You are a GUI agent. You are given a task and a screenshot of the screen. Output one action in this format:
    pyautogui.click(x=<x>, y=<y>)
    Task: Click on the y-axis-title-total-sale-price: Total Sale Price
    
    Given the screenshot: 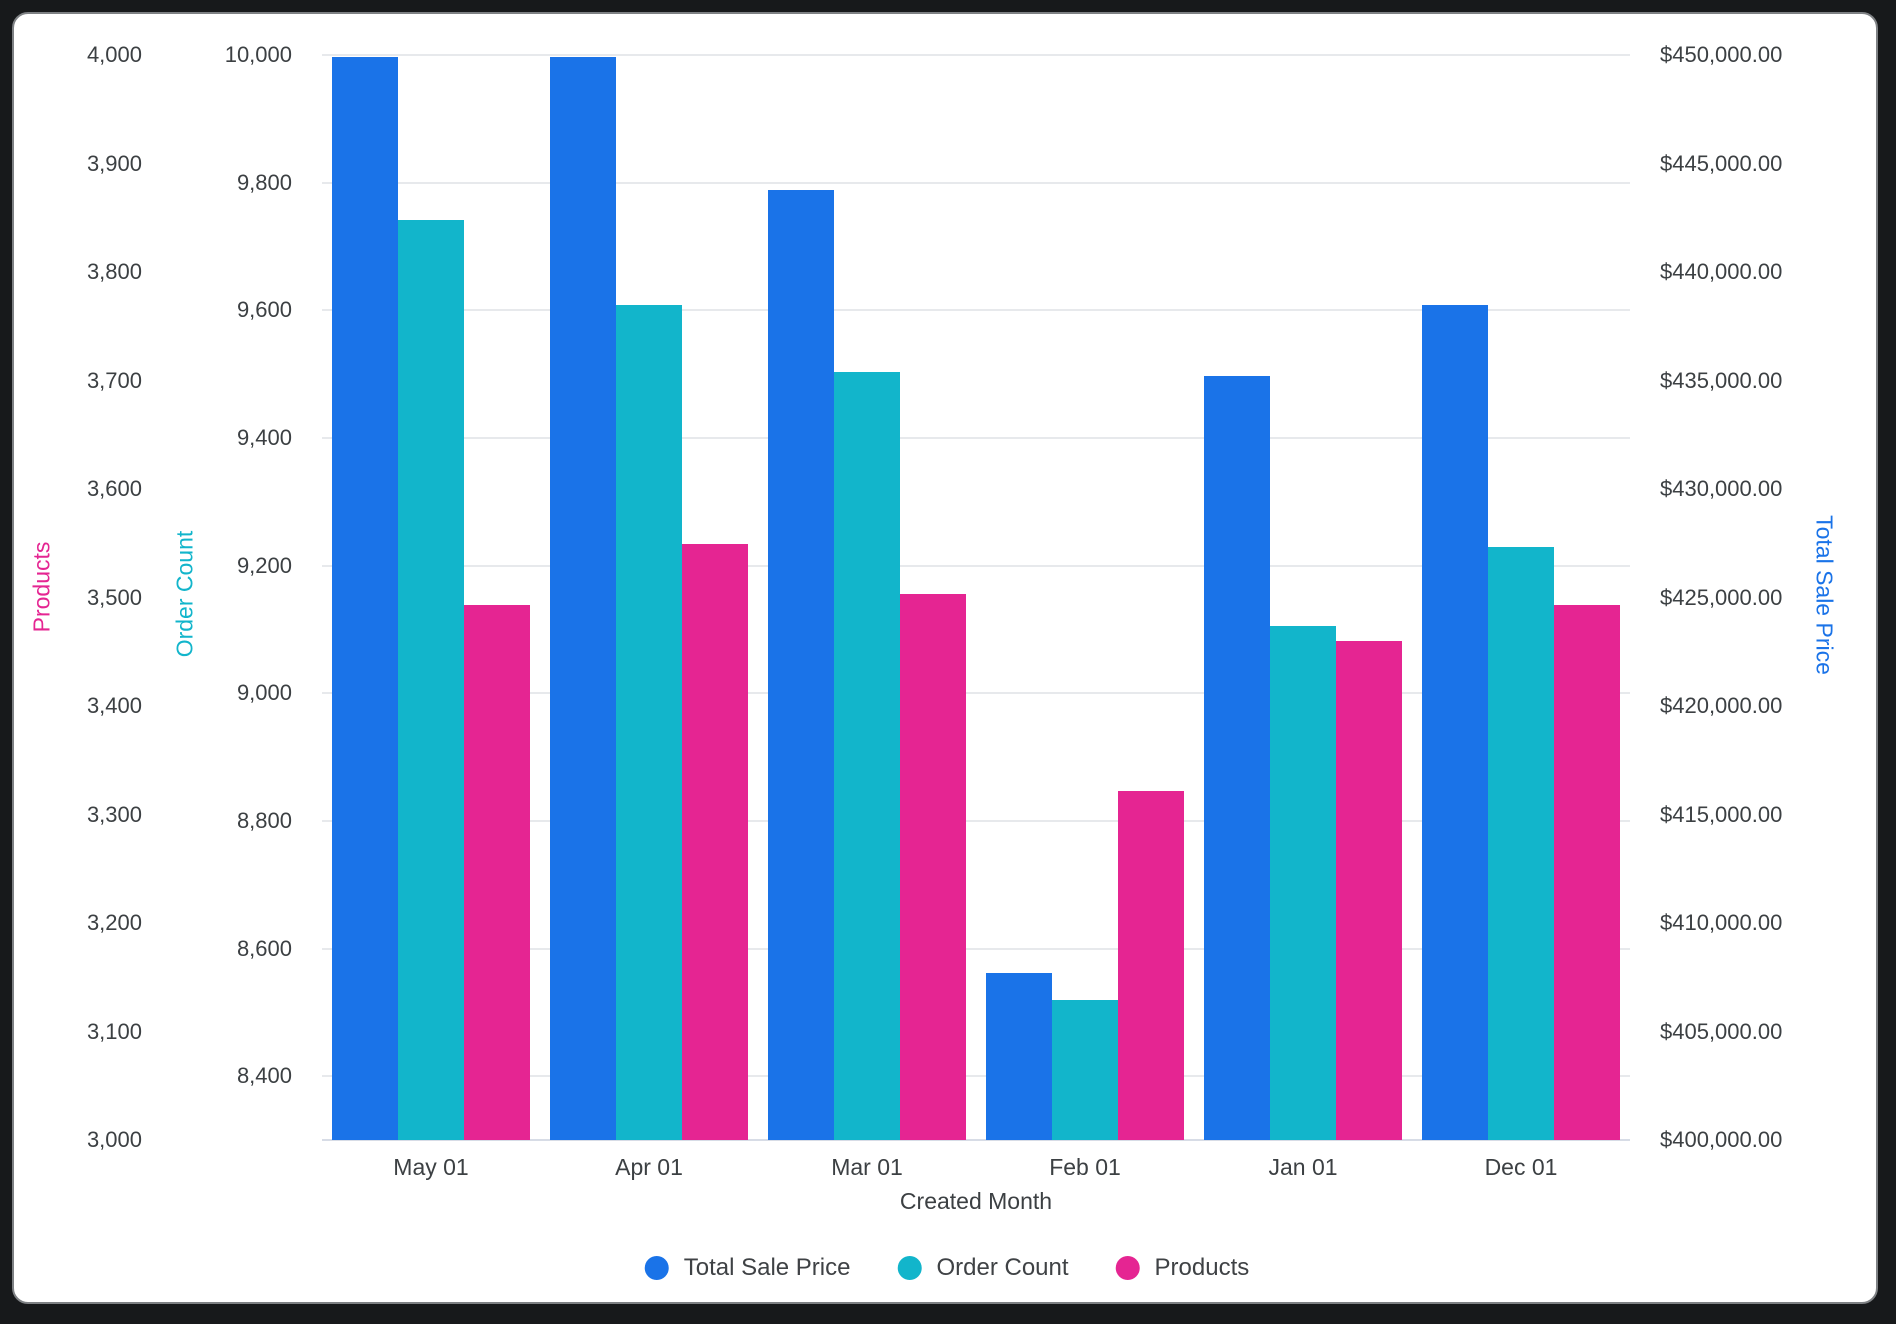 What is the action you would take?
    pyautogui.click(x=1824, y=595)
    